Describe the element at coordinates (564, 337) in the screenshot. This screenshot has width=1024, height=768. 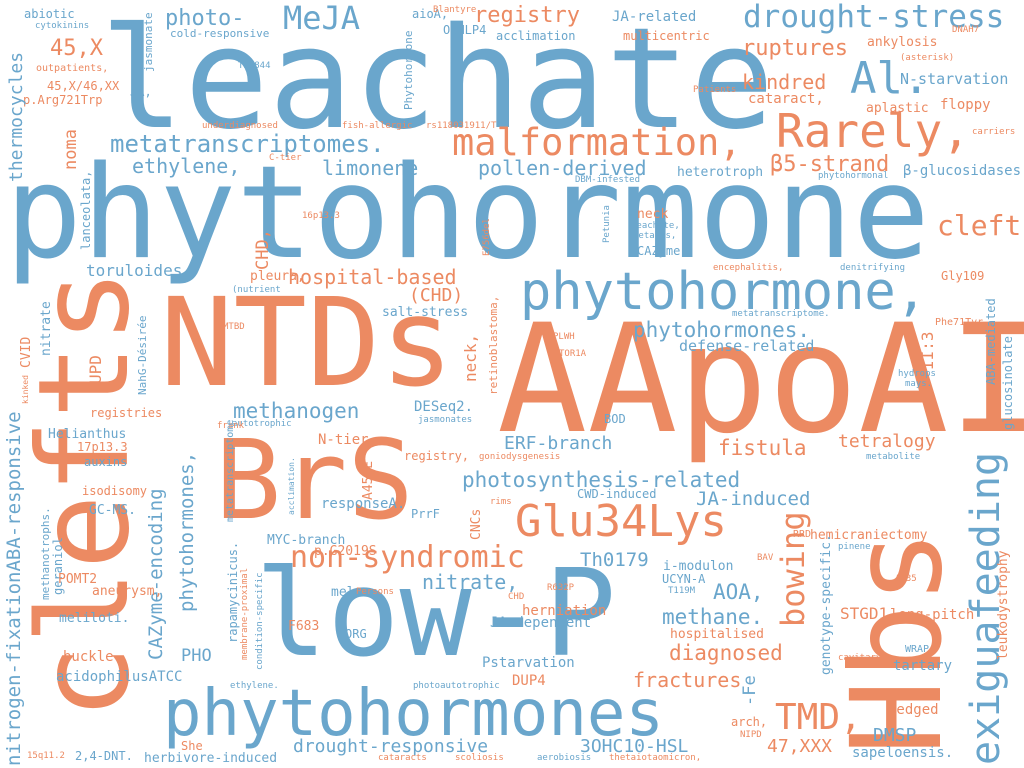
I see `word-plwh: PLWH` at that location.